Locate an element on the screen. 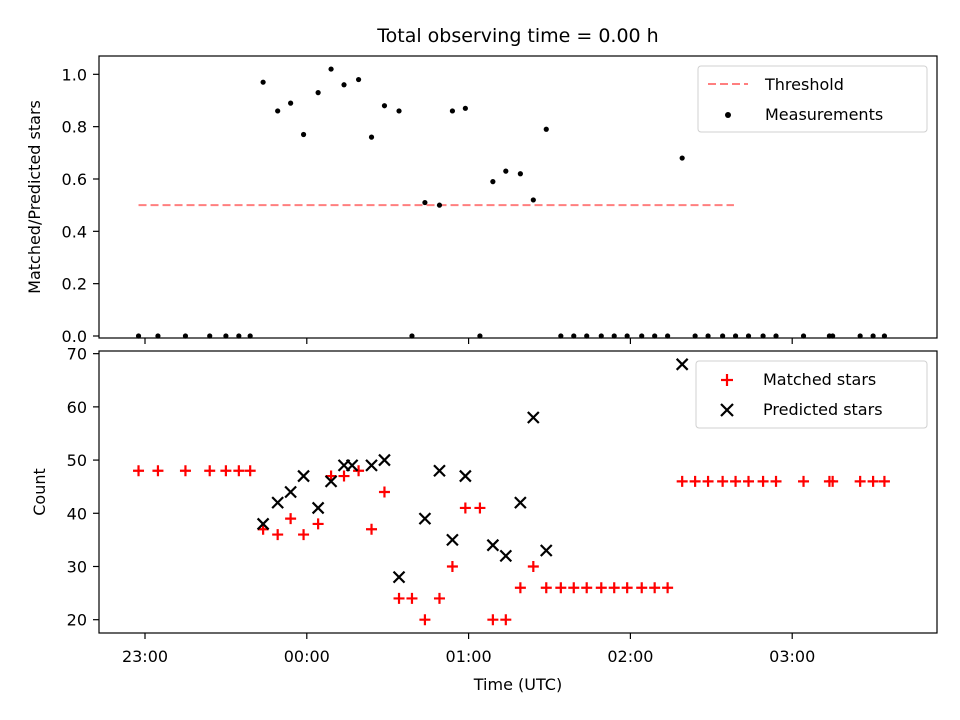 The width and height of the screenshot is (960, 720). bottom-legend-box is located at coordinates (811, 394).